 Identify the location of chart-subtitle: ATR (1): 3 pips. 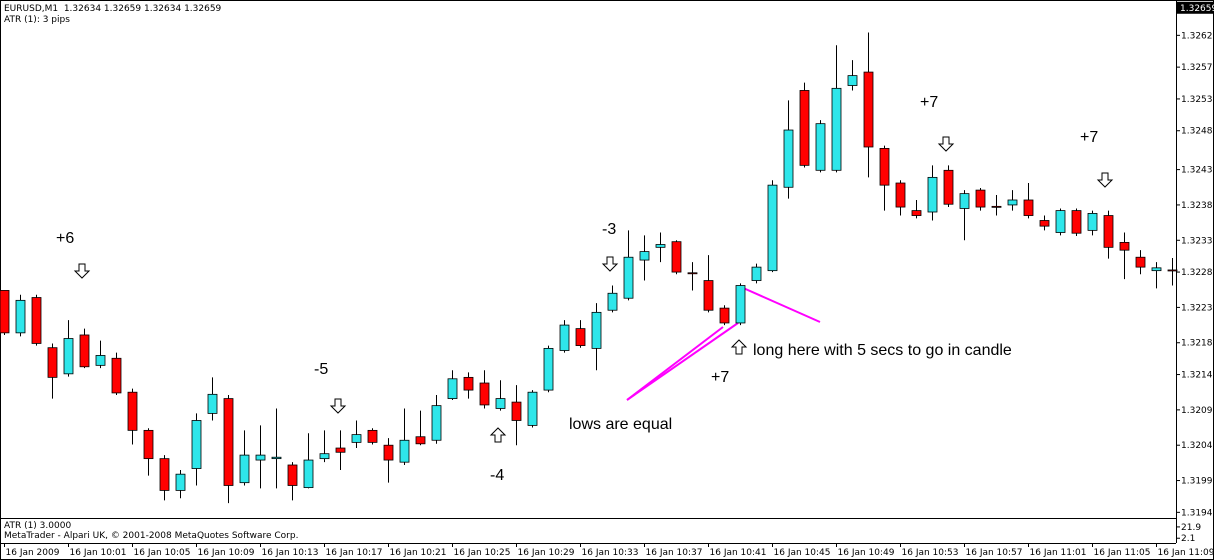
(37, 20).